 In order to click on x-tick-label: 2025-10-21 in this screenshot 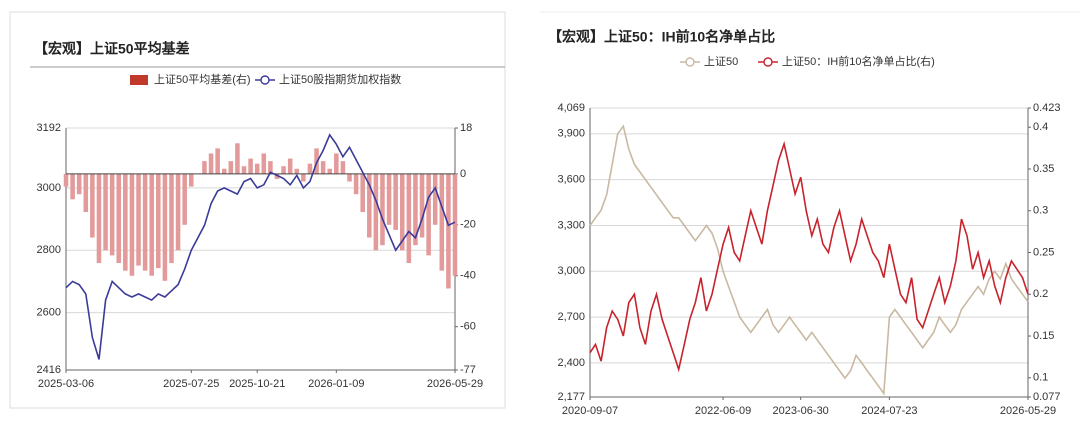, I will do `click(257, 384)`.